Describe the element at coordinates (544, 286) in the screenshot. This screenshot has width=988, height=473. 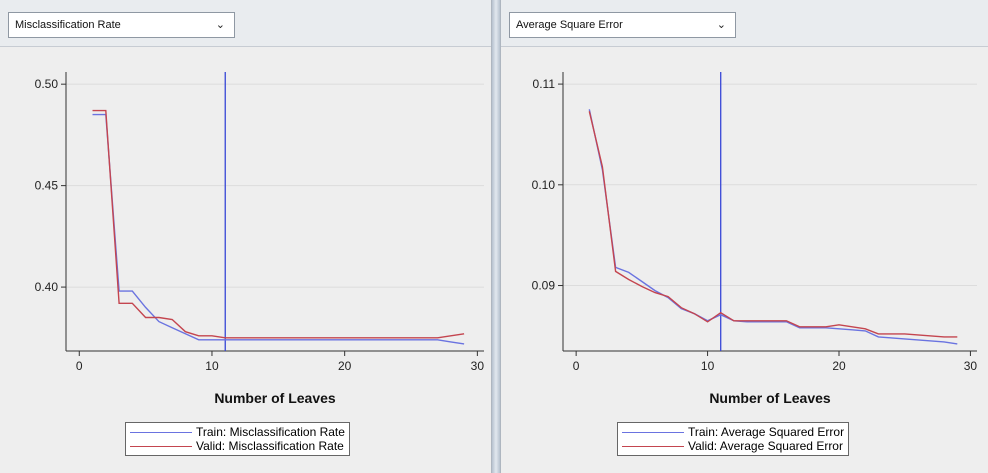
I see `y-tick-label: 0.09` at that location.